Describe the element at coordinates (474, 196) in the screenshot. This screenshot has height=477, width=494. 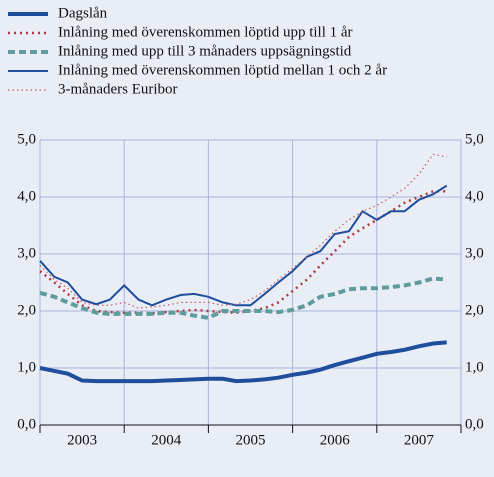
I see `y2-tick-label: 4,0` at that location.